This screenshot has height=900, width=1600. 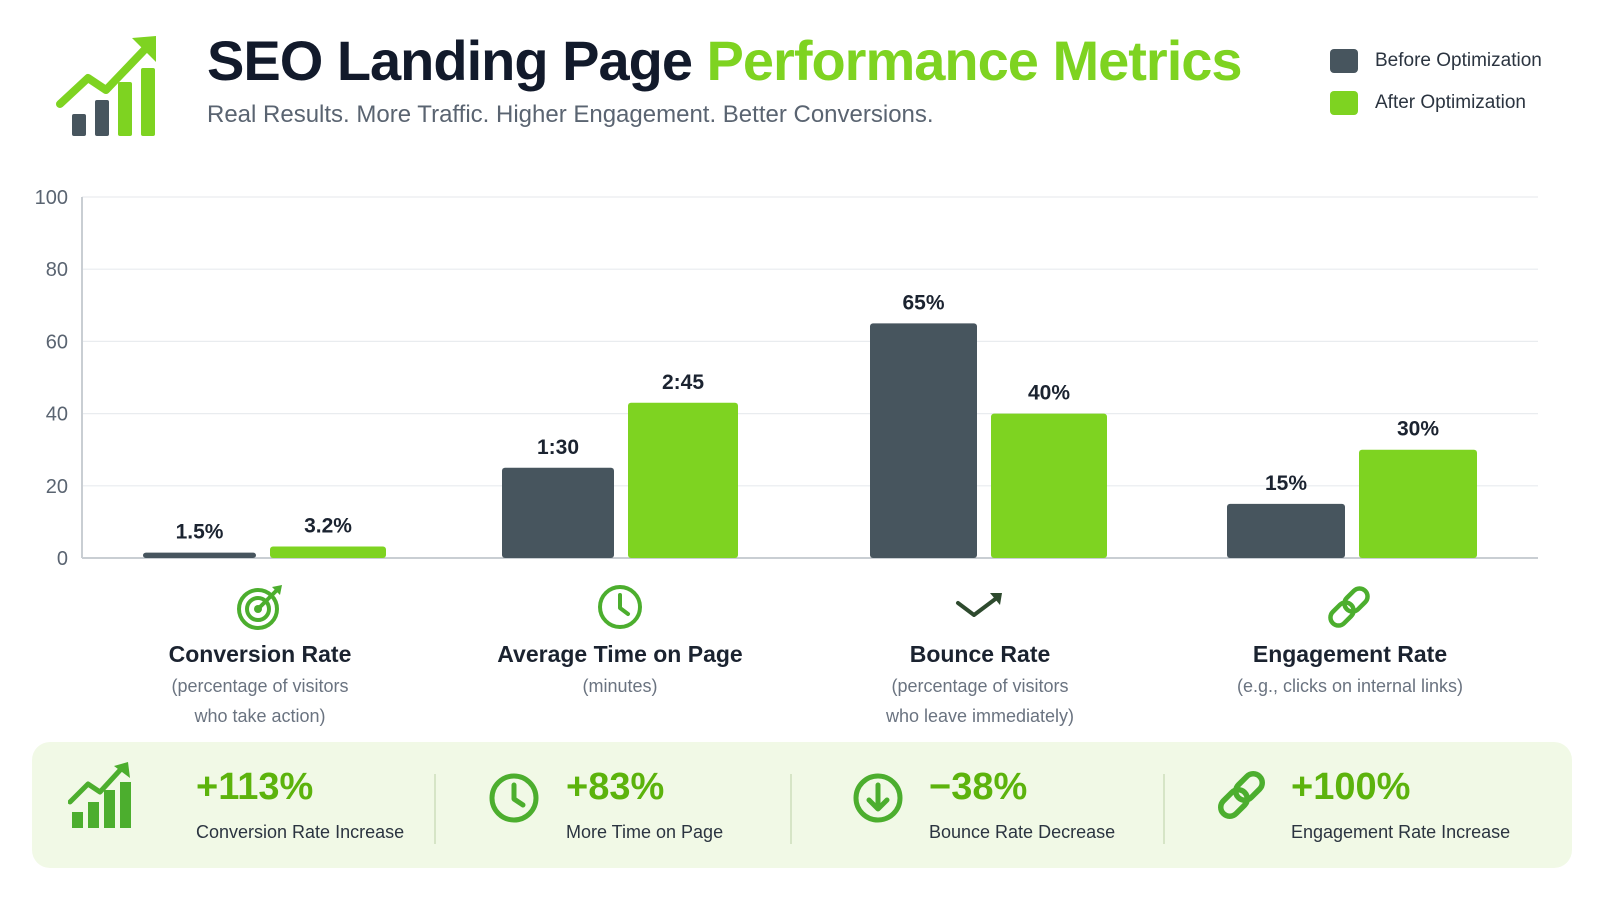 I want to click on data-label: 1.5%, so click(x=200, y=532).